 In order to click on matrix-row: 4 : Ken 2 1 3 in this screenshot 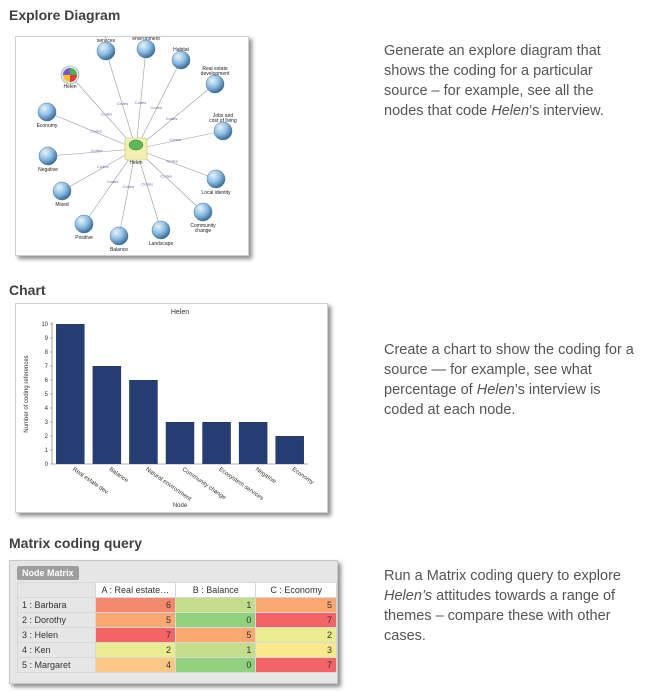, I will do `click(177, 650)`.